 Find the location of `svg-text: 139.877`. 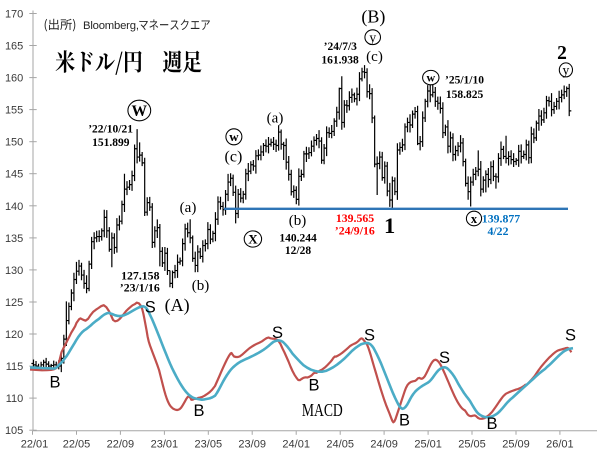

svg-text: 139.877 is located at coordinates (501, 219).